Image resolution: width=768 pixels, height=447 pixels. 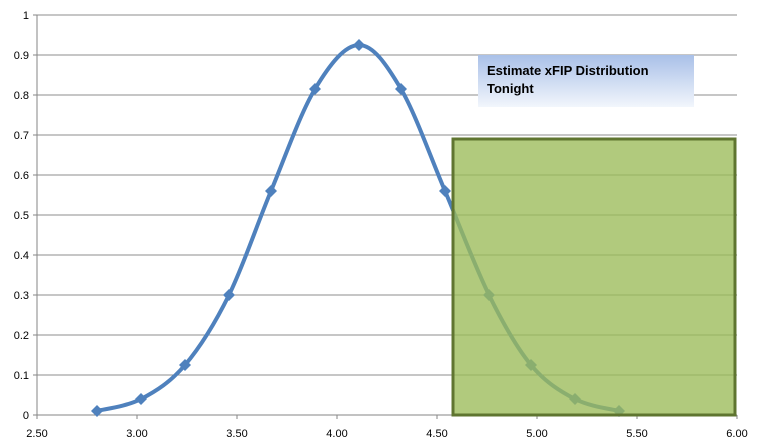 I want to click on annotation-line-2: Tonight, so click(x=510, y=88).